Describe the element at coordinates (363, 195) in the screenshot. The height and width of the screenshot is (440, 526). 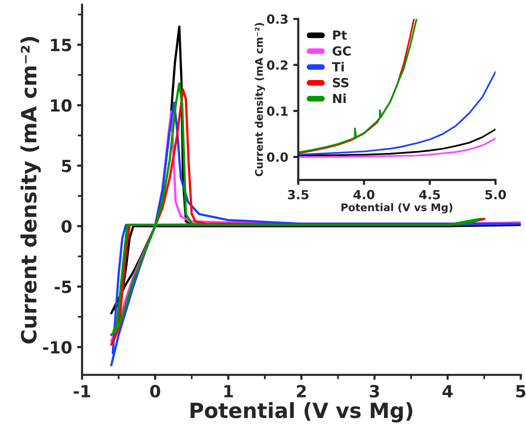
I see `x-tick-label: 4.0` at that location.